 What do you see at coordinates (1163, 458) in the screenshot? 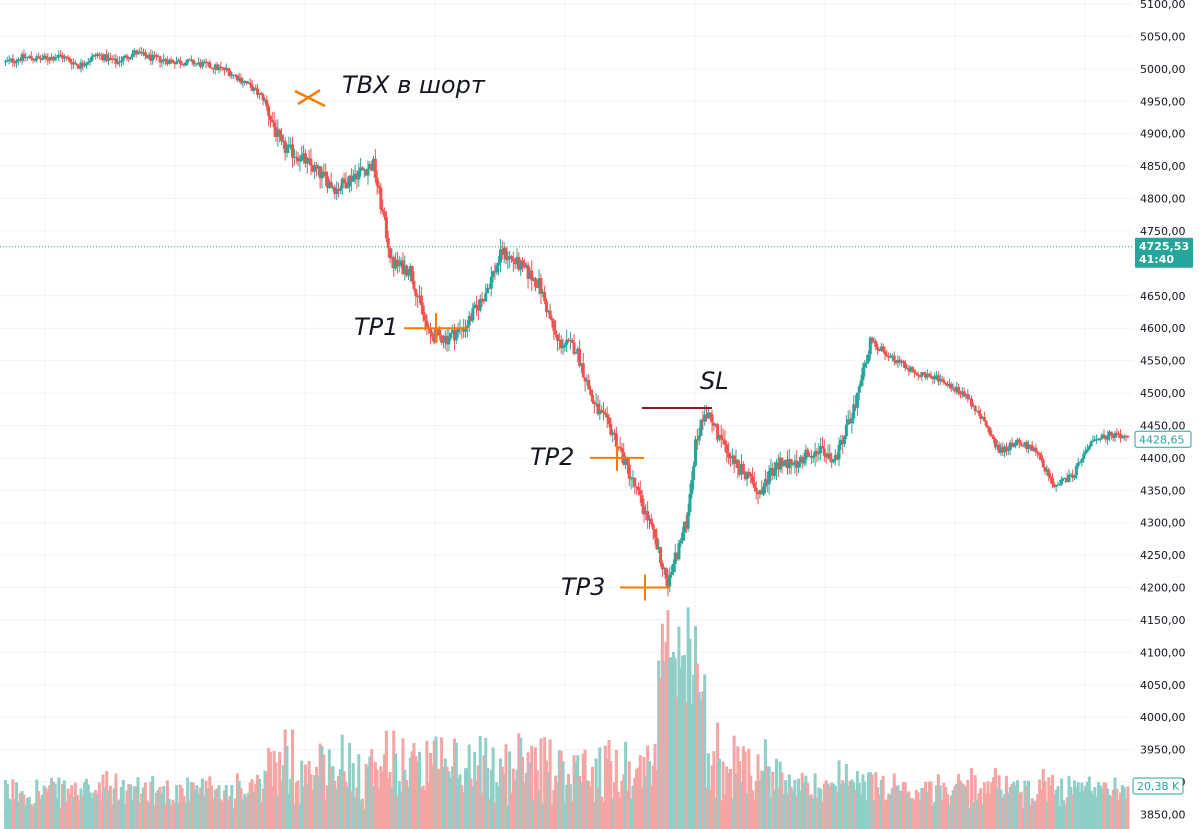
I see `y-tick-label: 4400,00` at bounding box center [1163, 458].